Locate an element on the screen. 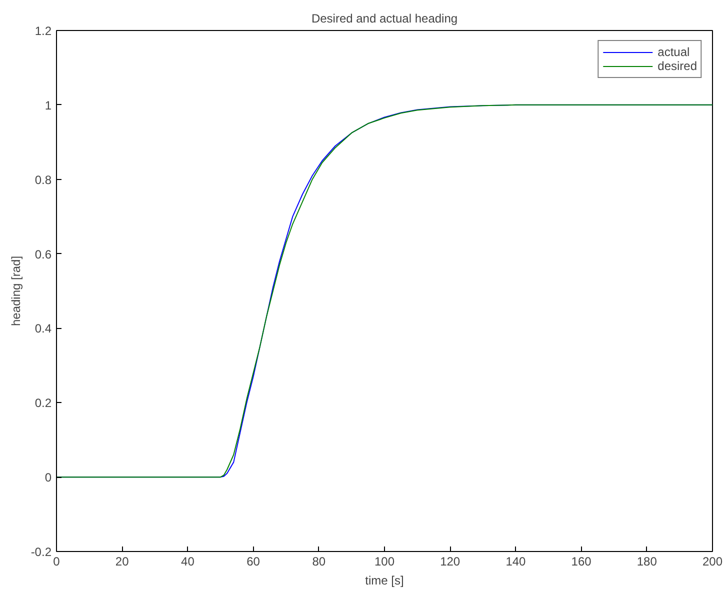 The image size is (728, 590). y-tick-label: 1.2 is located at coordinates (43, 31).